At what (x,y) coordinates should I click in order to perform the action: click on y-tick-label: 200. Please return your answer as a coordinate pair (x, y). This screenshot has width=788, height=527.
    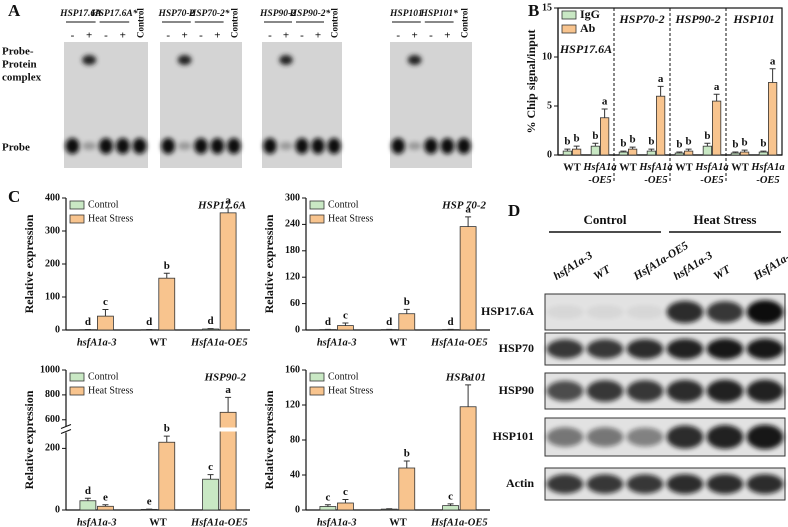
    Looking at the image, I should click on (52, 448).